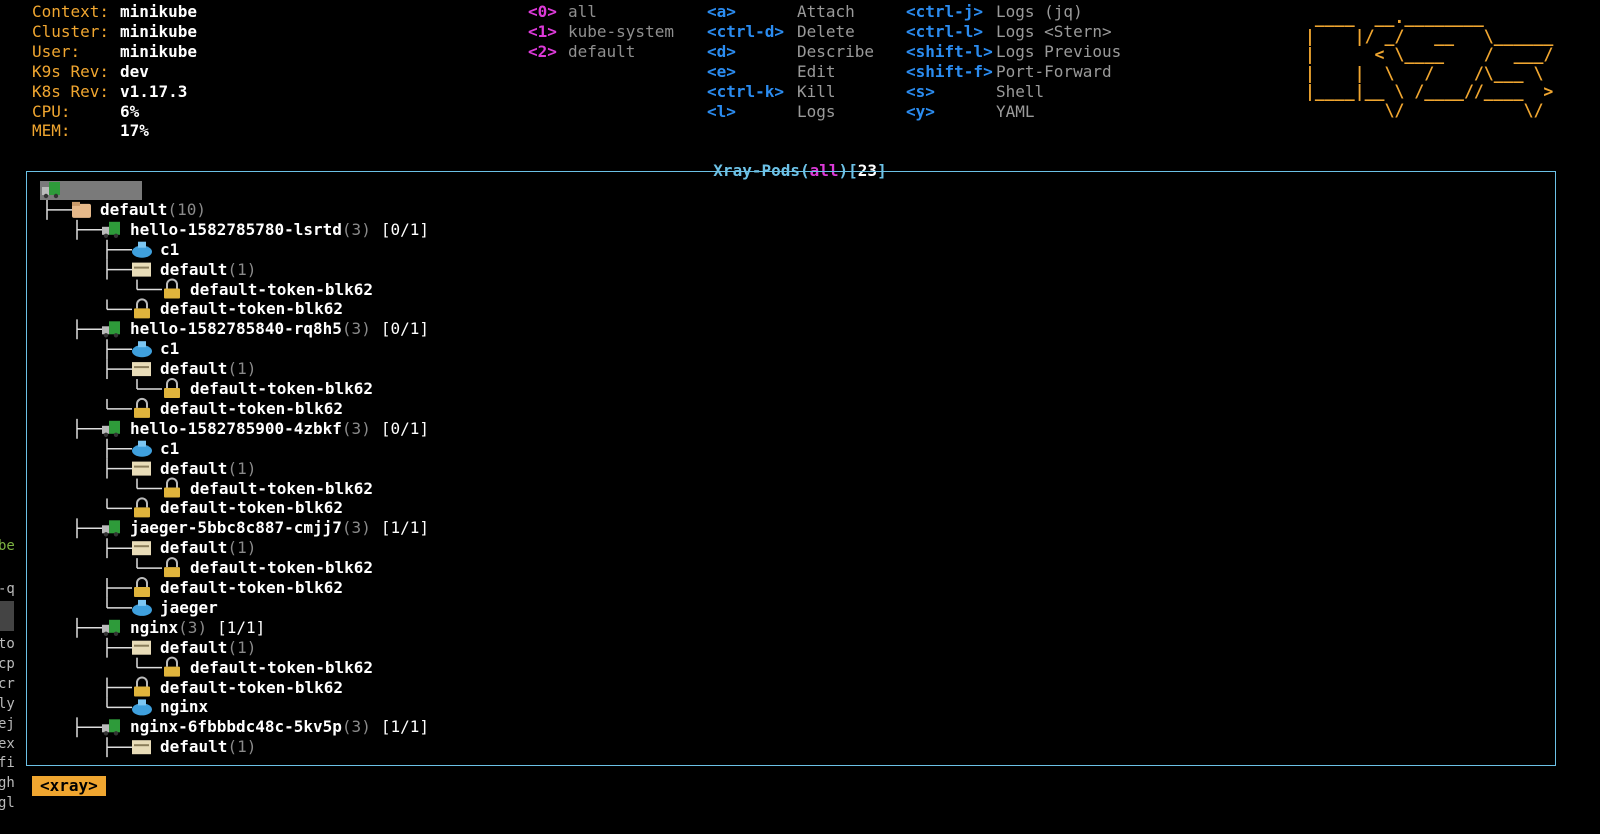 This screenshot has height=834, width=1600. What do you see at coordinates (1015, 111) in the screenshot?
I see `shortcut-action: YAML` at bounding box center [1015, 111].